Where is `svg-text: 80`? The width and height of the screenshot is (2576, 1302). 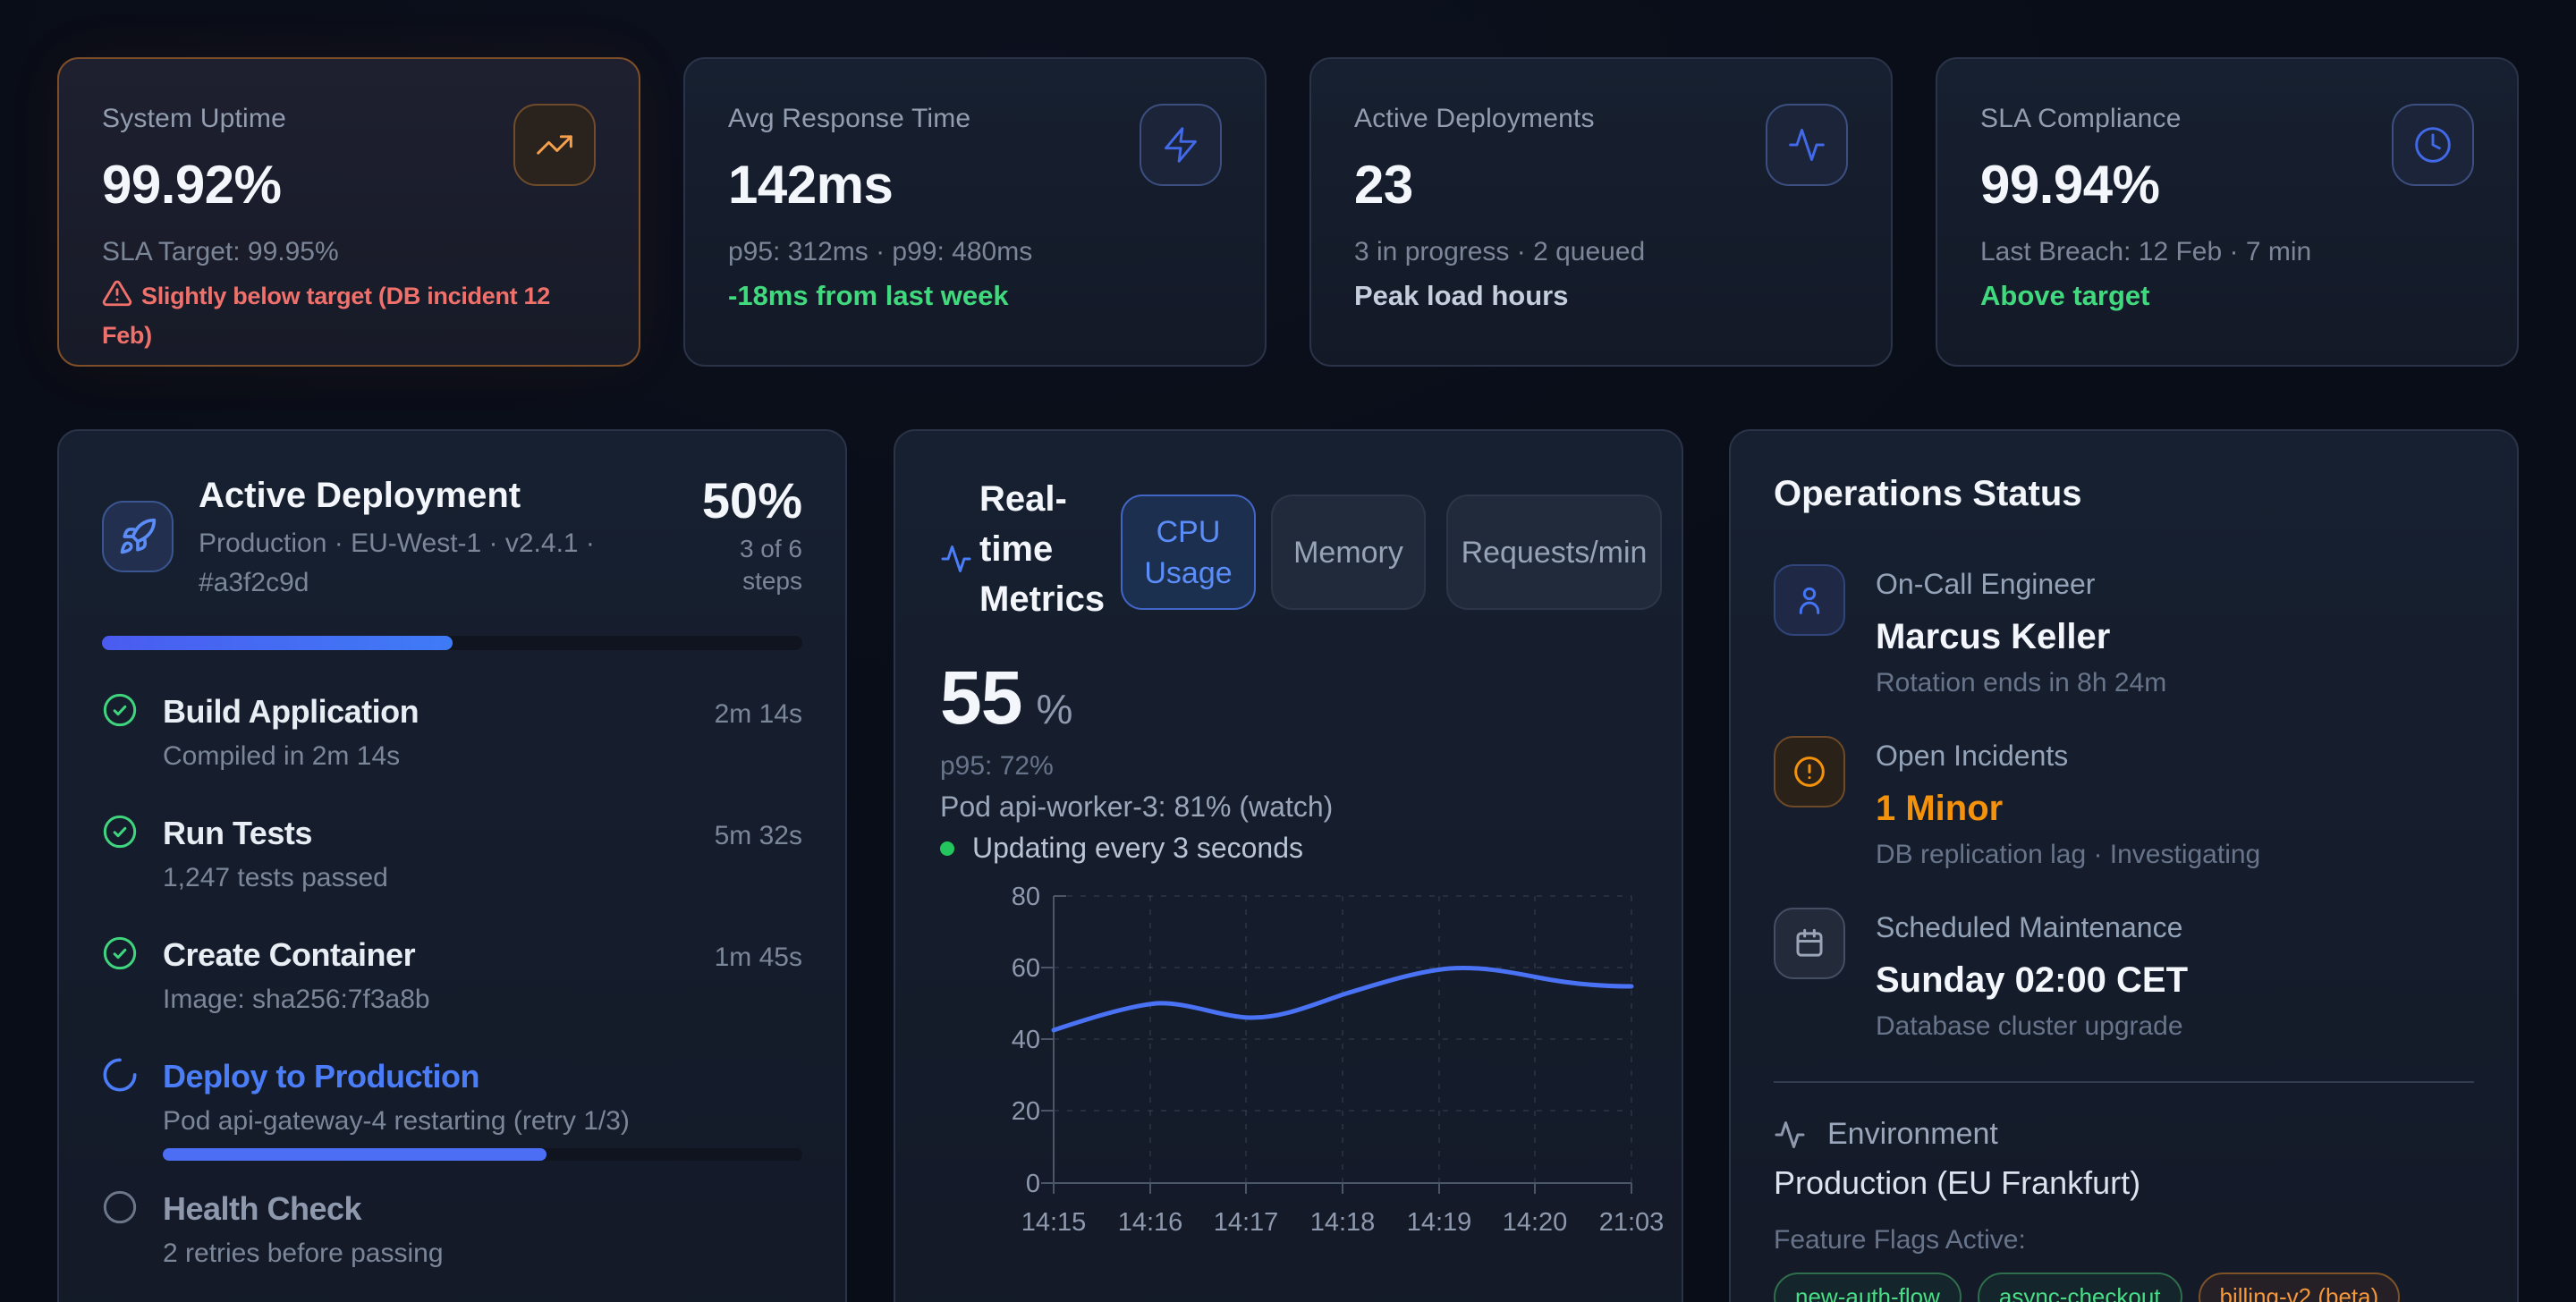 svg-text: 80 is located at coordinates (1026, 897).